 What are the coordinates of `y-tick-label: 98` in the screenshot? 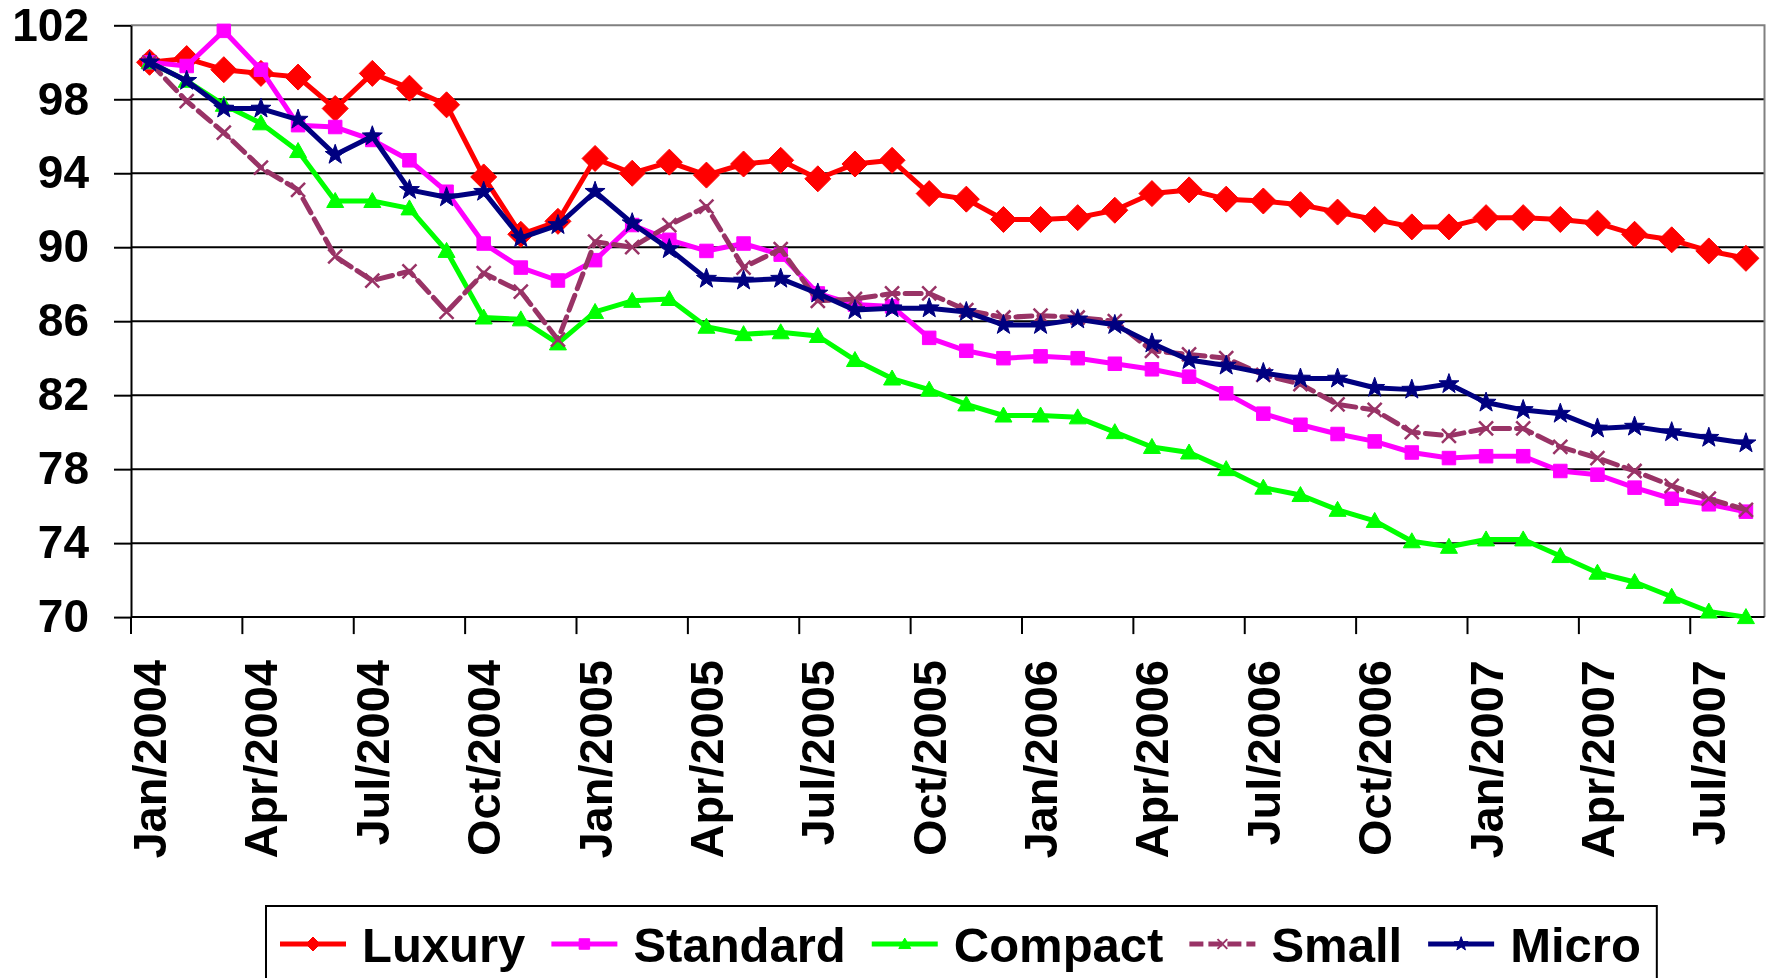 It's located at (63, 98).